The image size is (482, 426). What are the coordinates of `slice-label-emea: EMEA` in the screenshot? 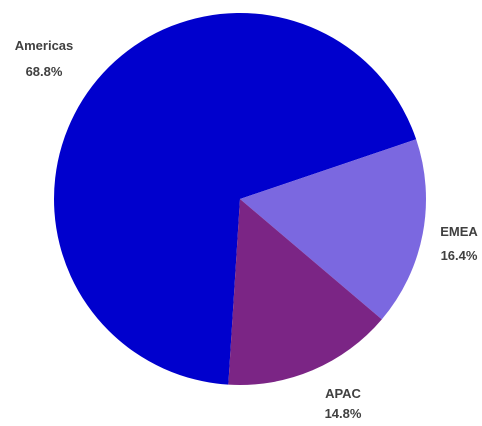 It's located at (459, 231).